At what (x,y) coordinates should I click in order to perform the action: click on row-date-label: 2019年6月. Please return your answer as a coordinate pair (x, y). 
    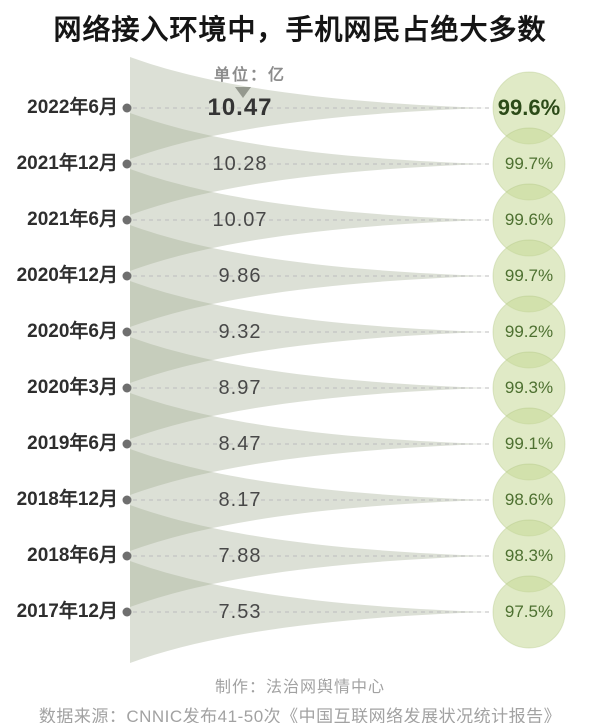
    Looking at the image, I should click on (72, 443).